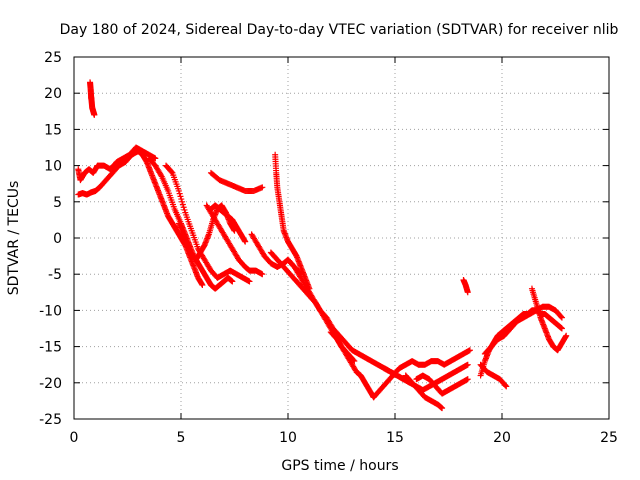  What do you see at coordinates (57, 239) in the screenshot?
I see `y-tick-label: 0` at bounding box center [57, 239].